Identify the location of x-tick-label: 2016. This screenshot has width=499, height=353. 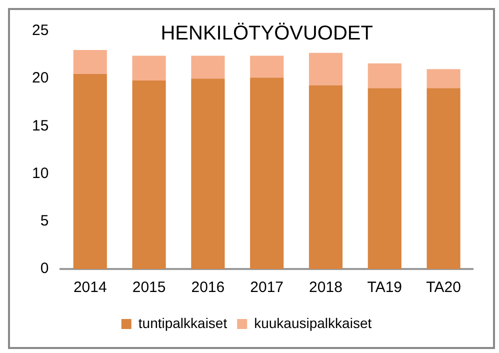
(208, 287).